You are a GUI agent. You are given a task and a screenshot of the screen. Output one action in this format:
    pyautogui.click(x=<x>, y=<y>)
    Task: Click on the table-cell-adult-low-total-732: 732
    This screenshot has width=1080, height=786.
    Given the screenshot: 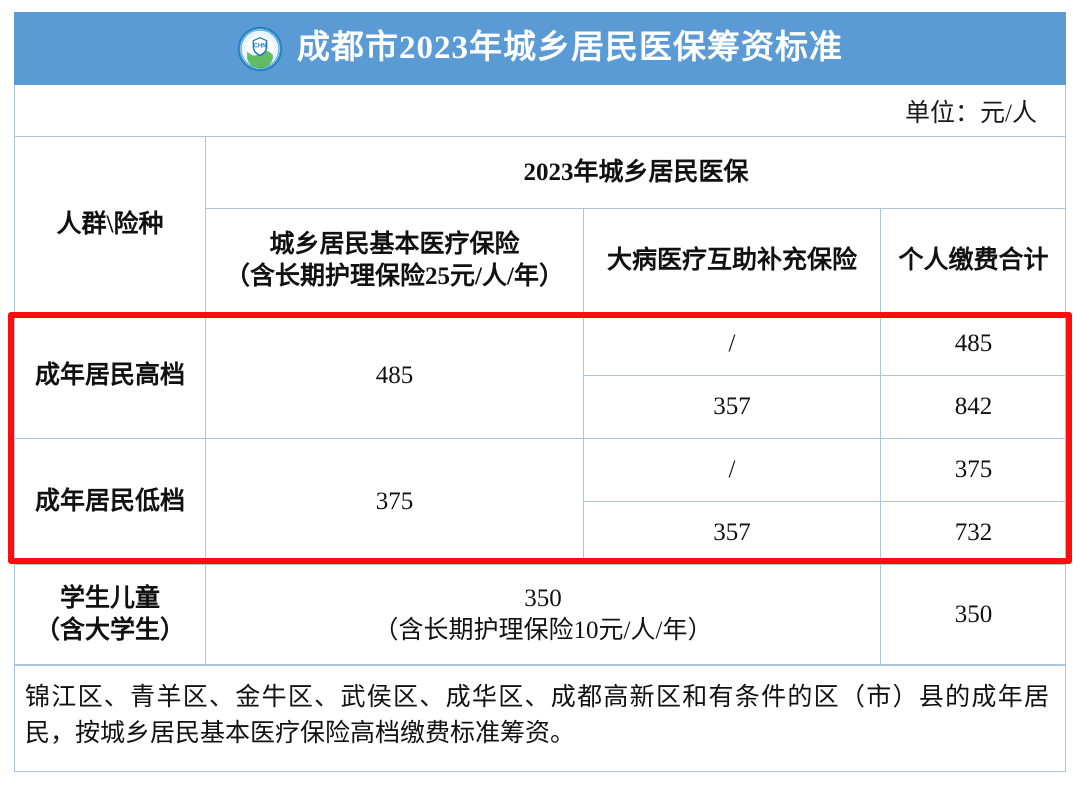 What is the action you would take?
    pyautogui.click(x=973, y=533)
    